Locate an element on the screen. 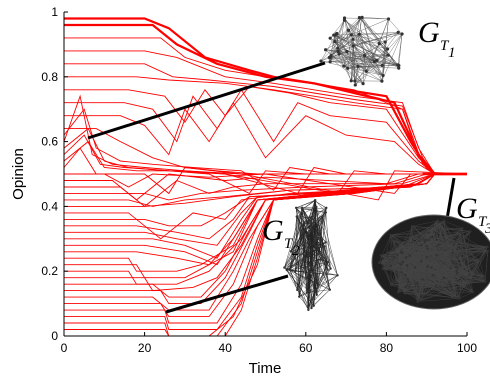 The width and height of the screenshot is (490, 379). graph-T2-inset: G T 2 is located at coordinates (252, 256).